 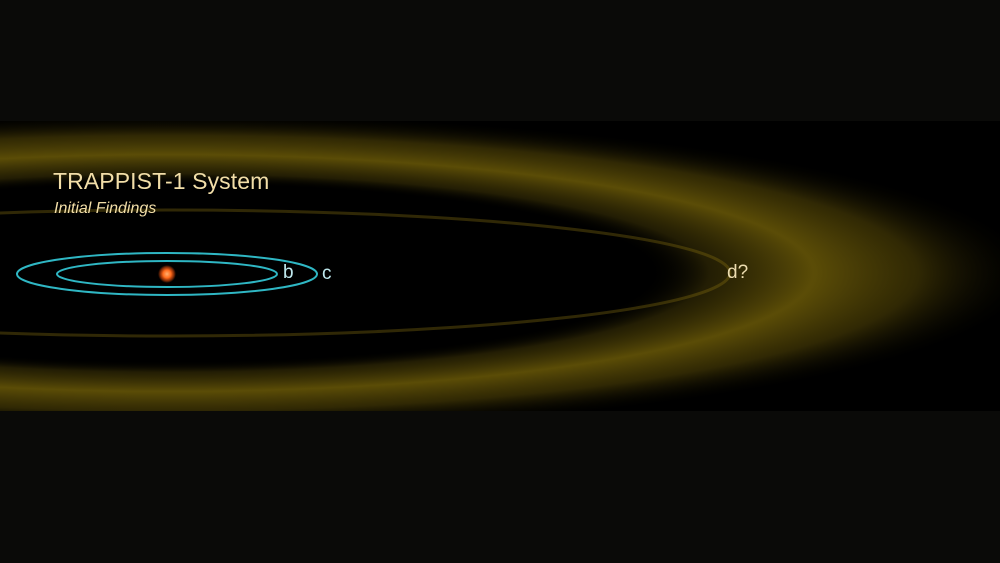 I want to click on diagram-subtitle: Initial Findings, so click(x=105, y=208).